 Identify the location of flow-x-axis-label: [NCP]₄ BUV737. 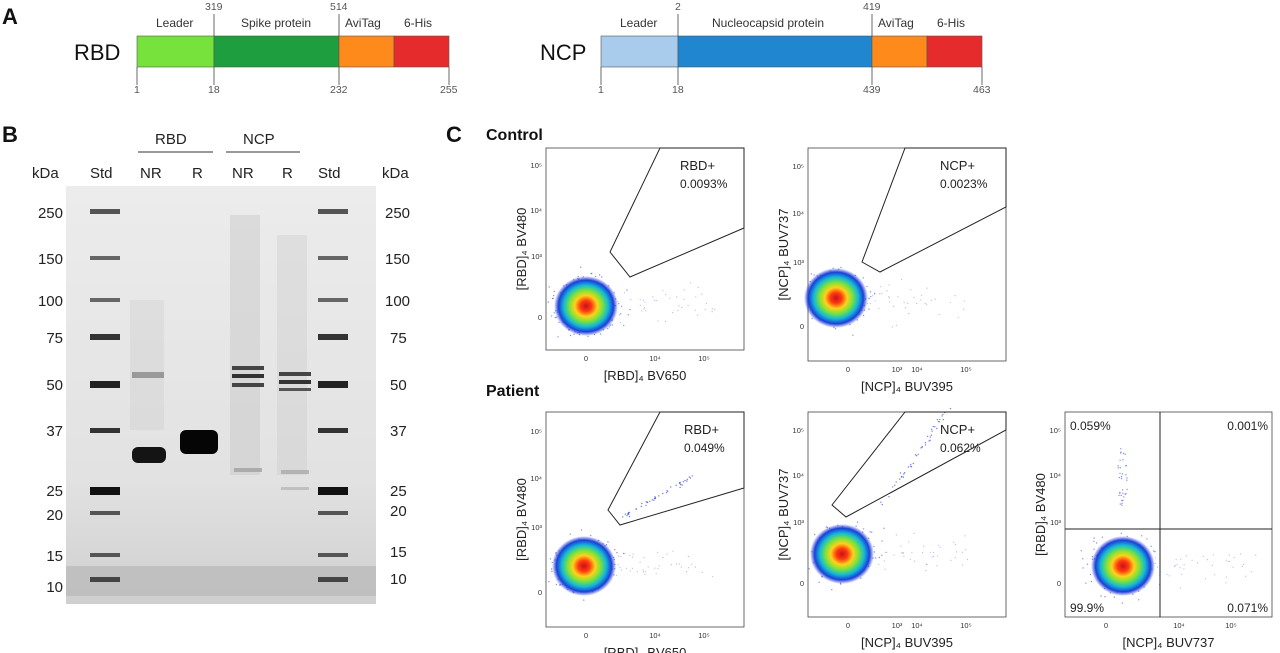
(1168, 642).